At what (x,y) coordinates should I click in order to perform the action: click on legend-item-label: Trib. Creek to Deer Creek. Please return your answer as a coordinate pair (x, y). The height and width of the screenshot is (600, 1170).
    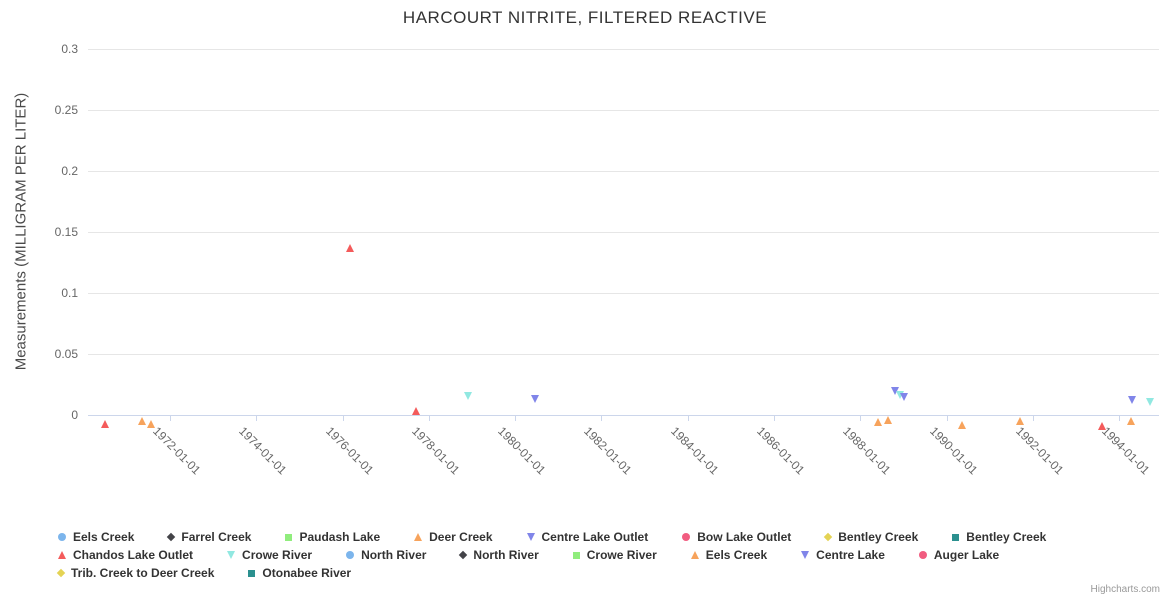
    Looking at the image, I should click on (143, 573).